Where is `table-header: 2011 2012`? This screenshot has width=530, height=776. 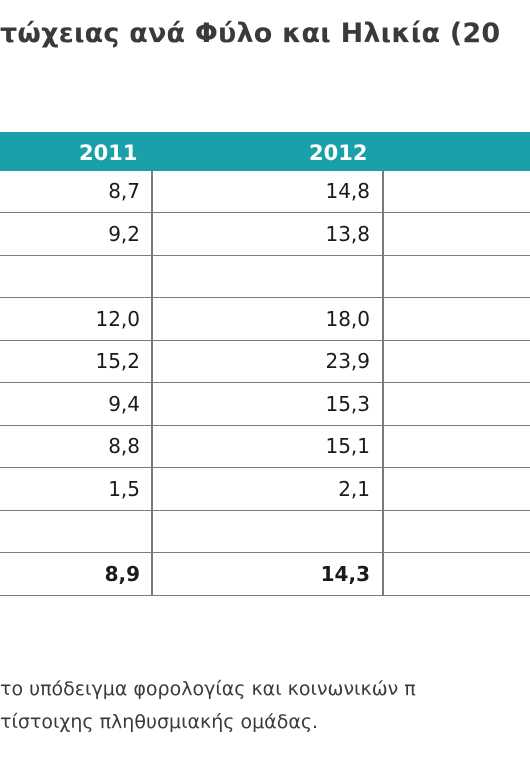
table-header: 2011 2012 is located at coordinates (265, 151).